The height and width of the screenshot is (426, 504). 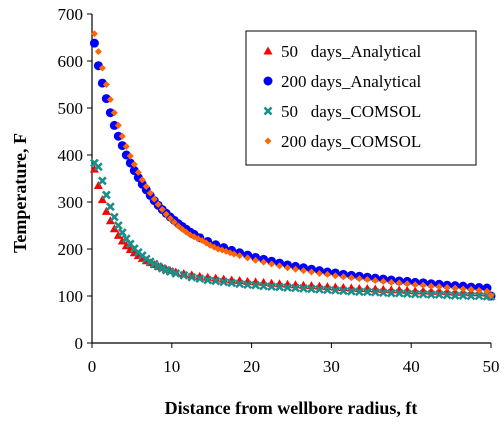 What do you see at coordinates (71, 296) in the screenshot?
I see `y-tick-label: 100` at bounding box center [71, 296].